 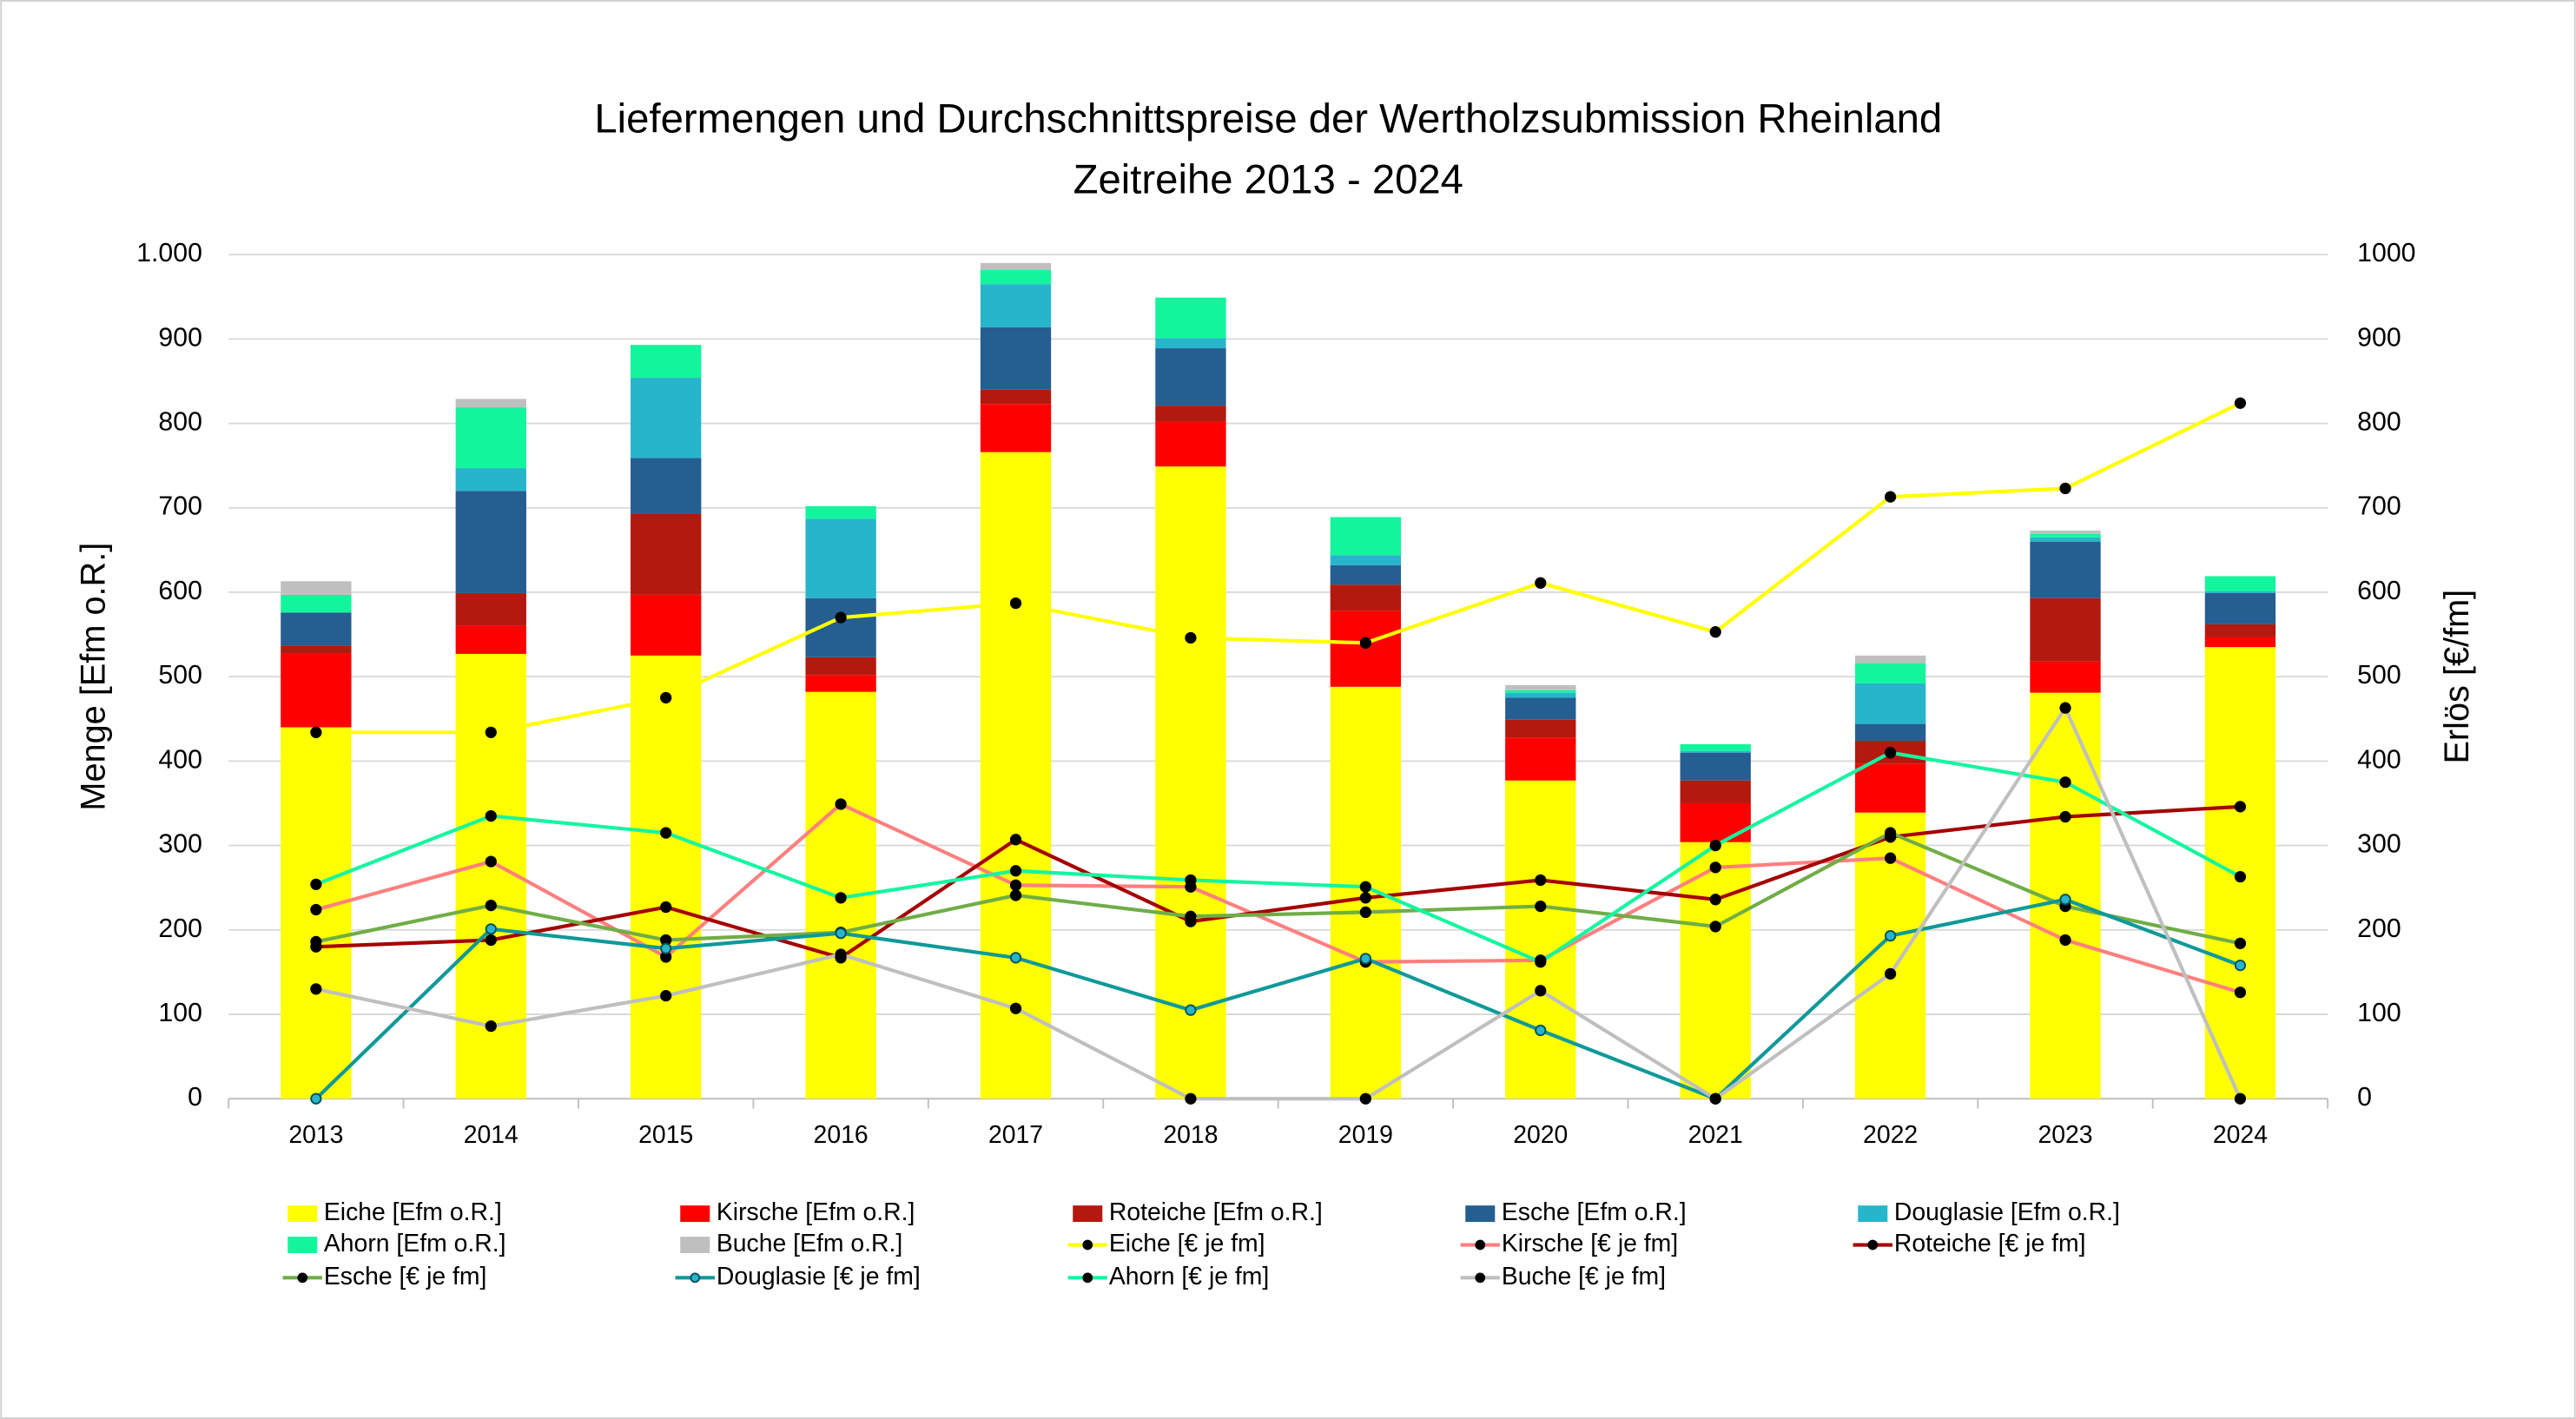 What do you see at coordinates (1584, 1277) in the screenshot?
I see `legend-label: Buche [€ je fm]` at bounding box center [1584, 1277].